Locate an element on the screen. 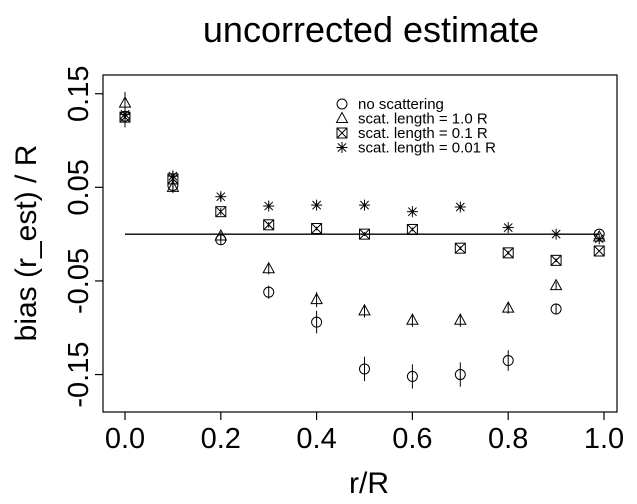 The image size is (637, 504). legend-label: scat. length = 0.1 R is located at coordinates (423, 133).